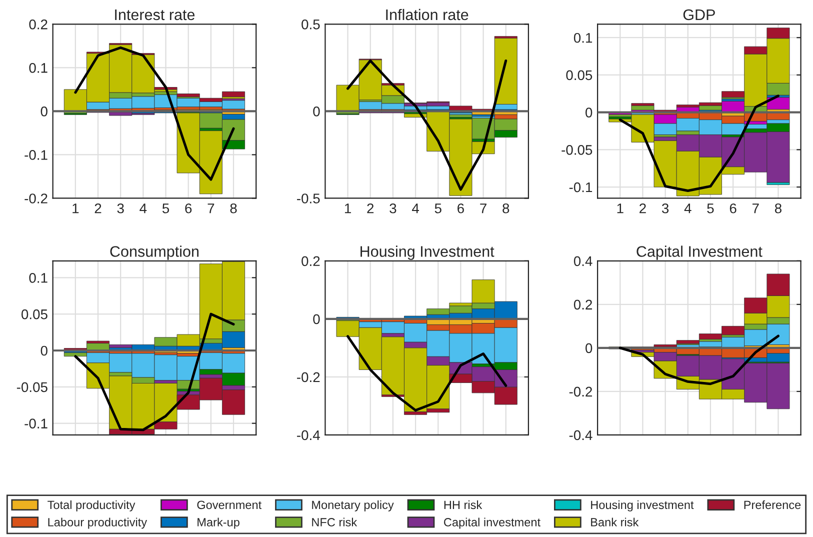 This screenshot has height=537, width=813. What do you see at coordinates (772, 505) in the screenshot?
I see `legend-label: Preference` at bounding box center [772, 505].